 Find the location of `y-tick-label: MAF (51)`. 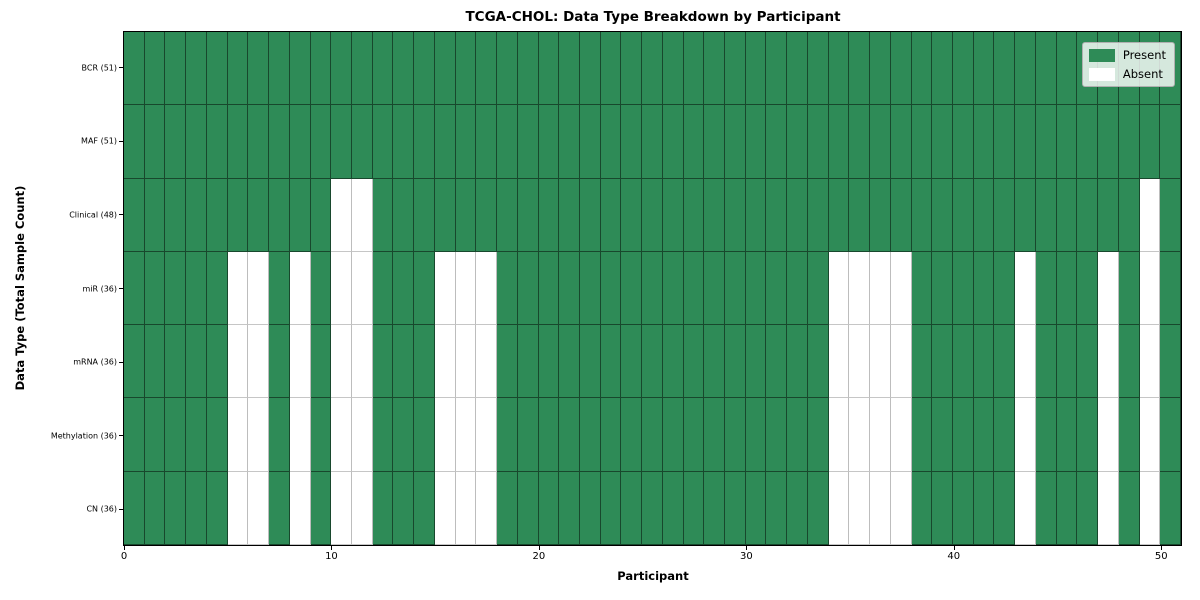

y-tick-label: MAF (51) is located at coordinates (99, 141).